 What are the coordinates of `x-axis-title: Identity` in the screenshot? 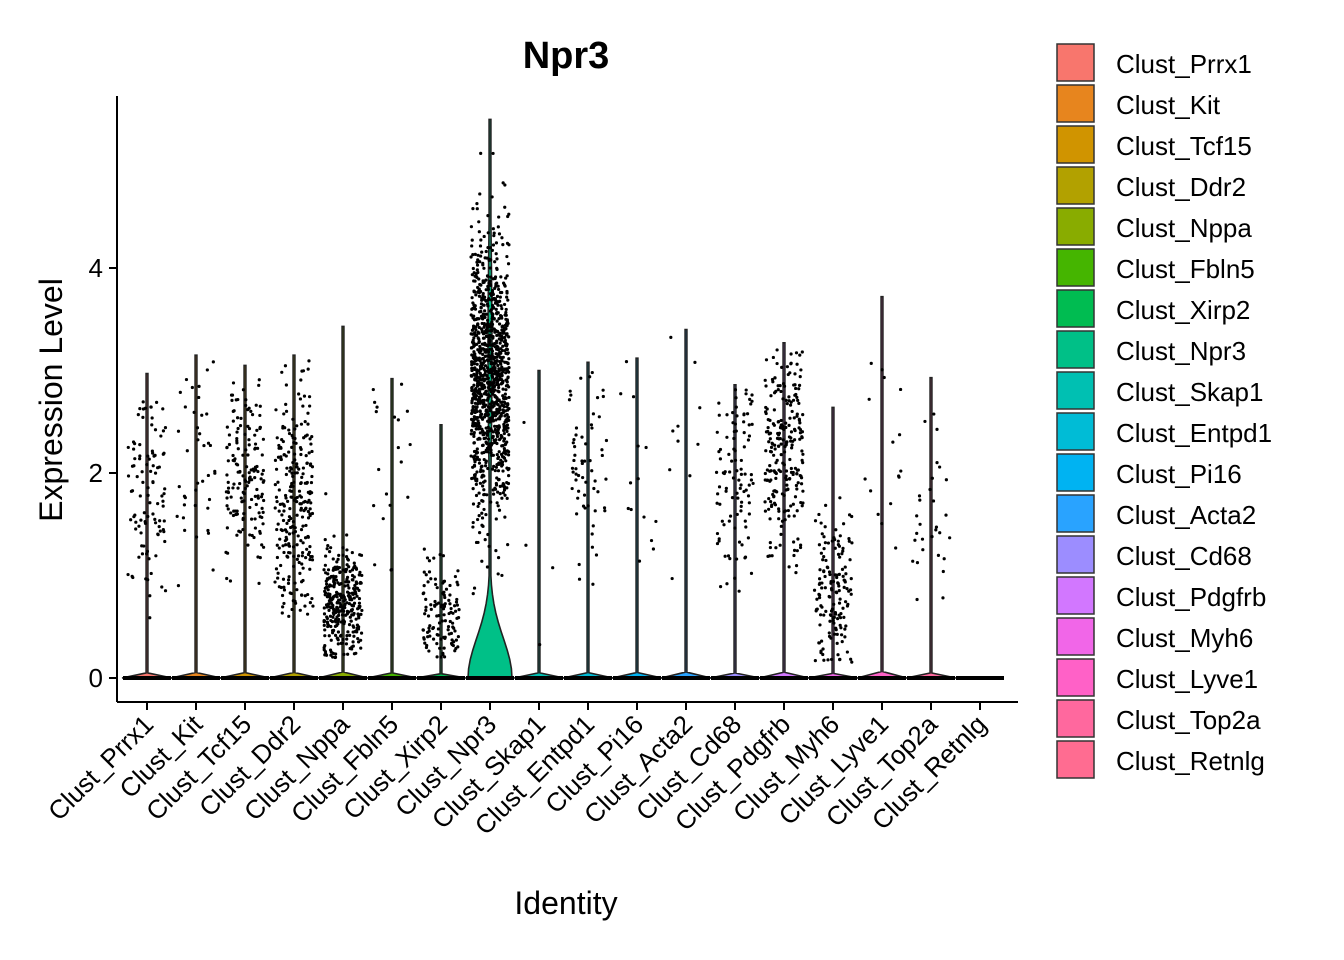 It's located at (565, 903).